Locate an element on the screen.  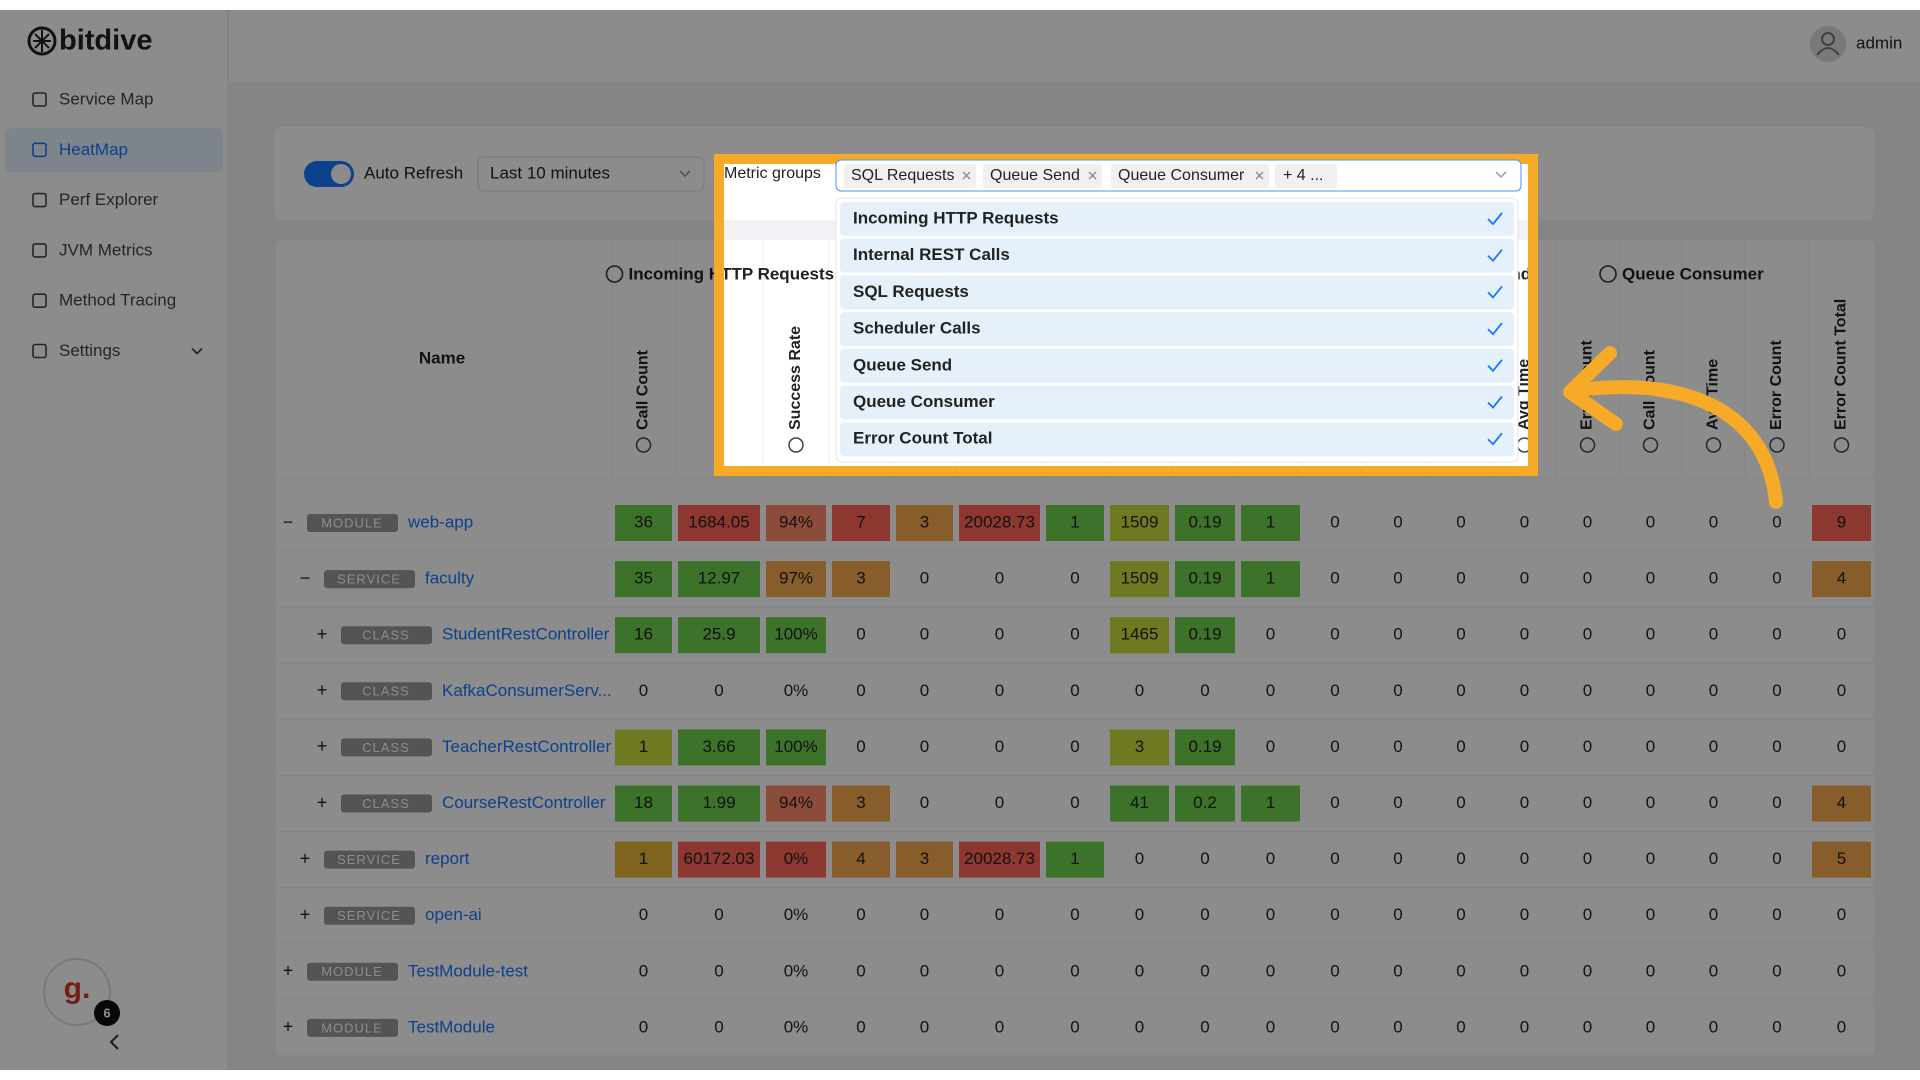
row-name: TestModule-test is located at coordinates (468, 970).